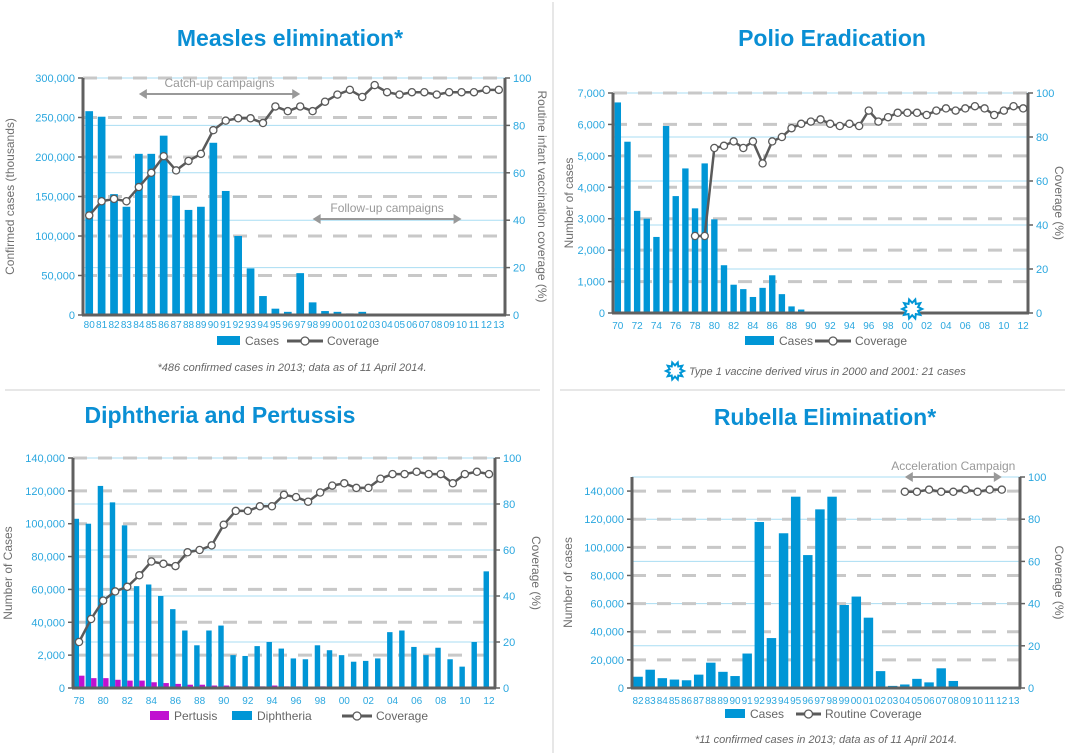  Describe the element at coordinates (202, 686) in the screenshot. I see `bar-pertusis` at that location.